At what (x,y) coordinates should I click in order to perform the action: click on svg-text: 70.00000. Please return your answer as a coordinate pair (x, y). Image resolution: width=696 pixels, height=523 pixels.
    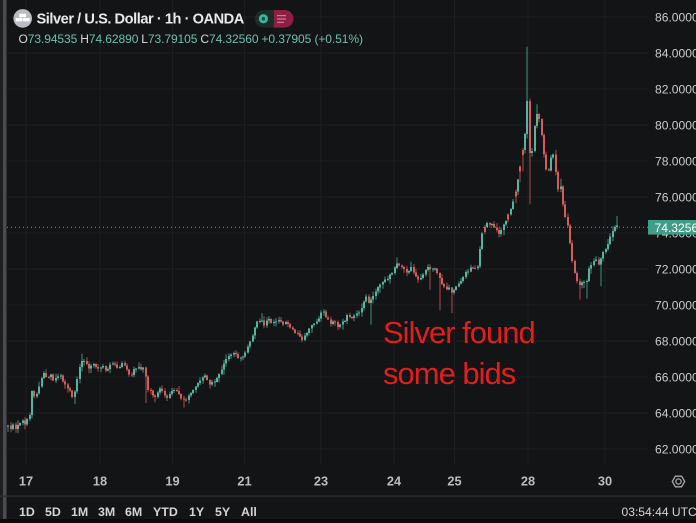
    Looking at the image, I should click on (675, 305).